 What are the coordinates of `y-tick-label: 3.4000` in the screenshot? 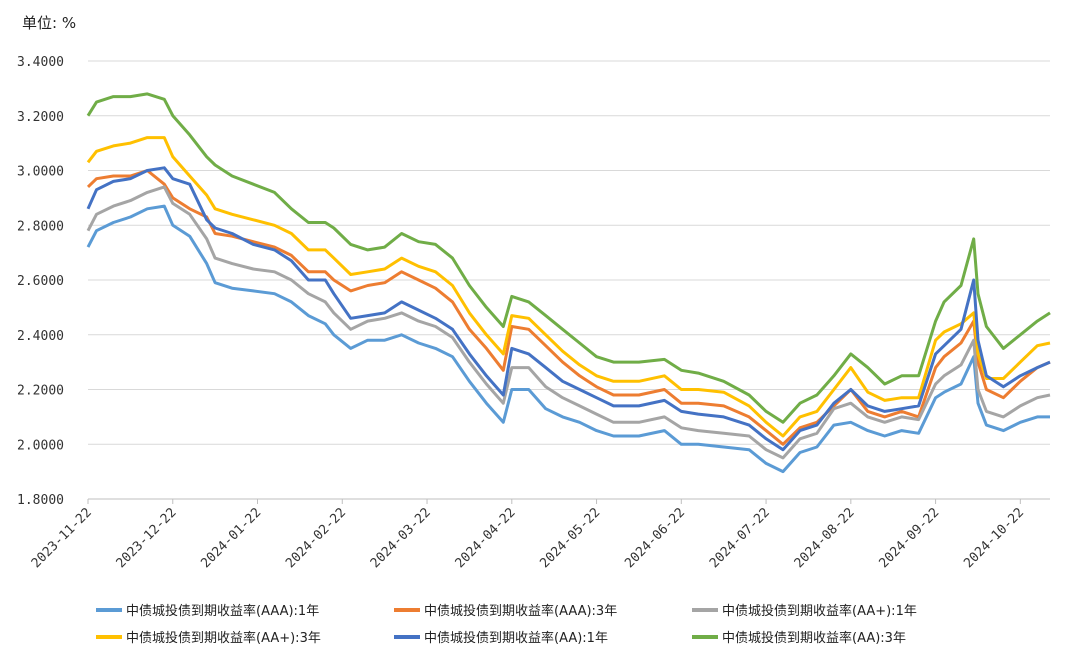 It's located at (40, 62).